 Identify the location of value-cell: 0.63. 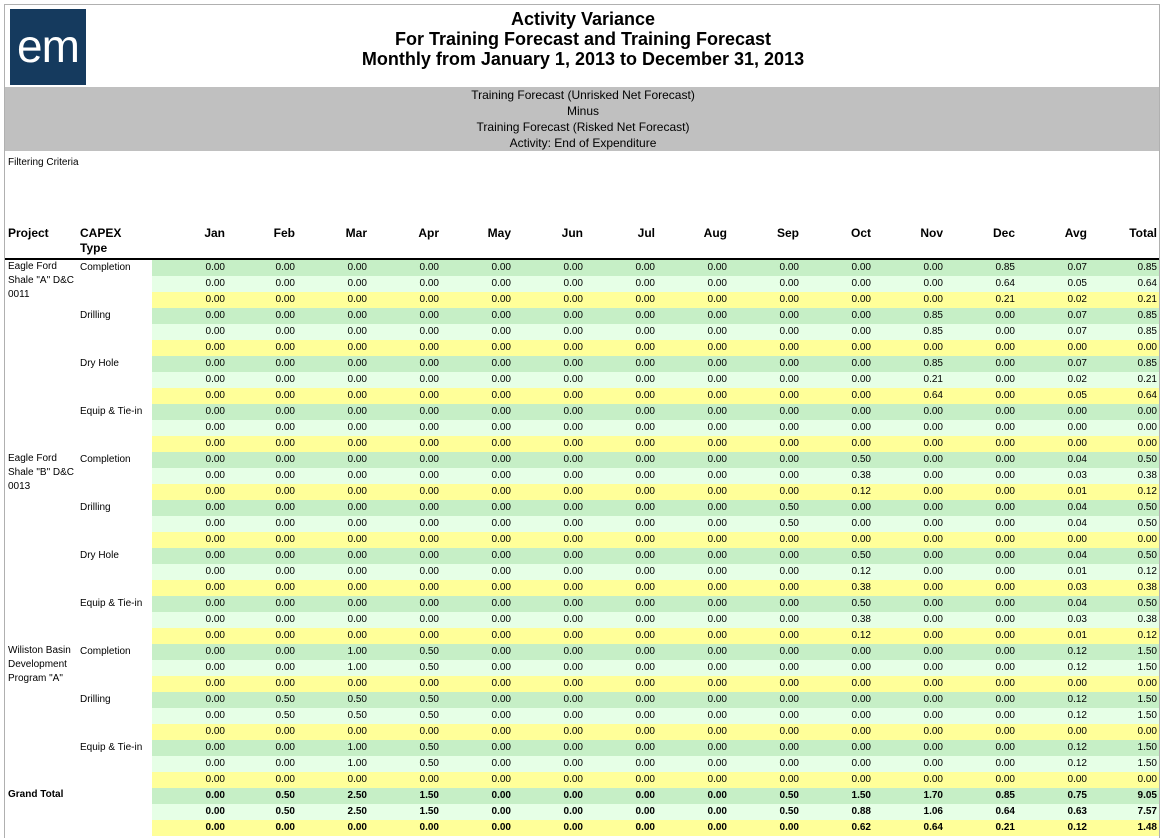
(1077, 811).